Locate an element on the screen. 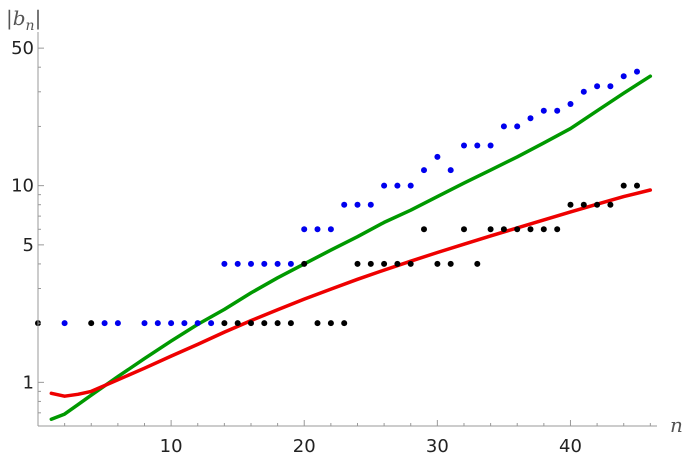  y-tick-label: 50 is located at coordinates (22, 48).